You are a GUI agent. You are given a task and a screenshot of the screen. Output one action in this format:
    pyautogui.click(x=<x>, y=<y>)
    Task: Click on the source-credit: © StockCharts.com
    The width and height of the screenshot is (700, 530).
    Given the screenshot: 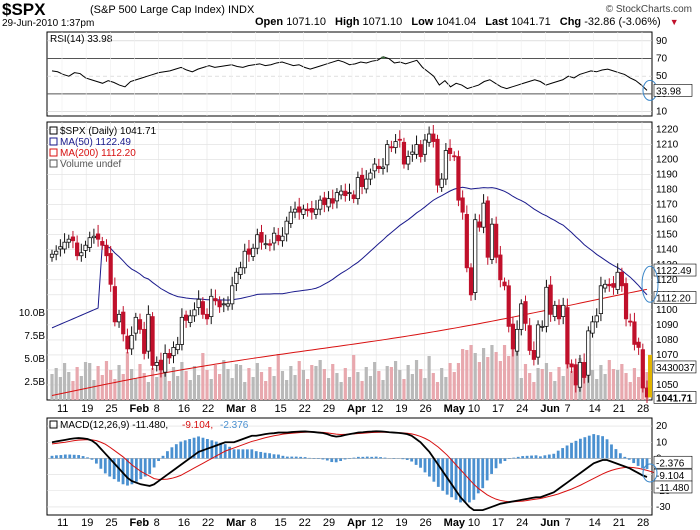 What is the action you would take?
    pyautogui.click(x=648, y=9)
    